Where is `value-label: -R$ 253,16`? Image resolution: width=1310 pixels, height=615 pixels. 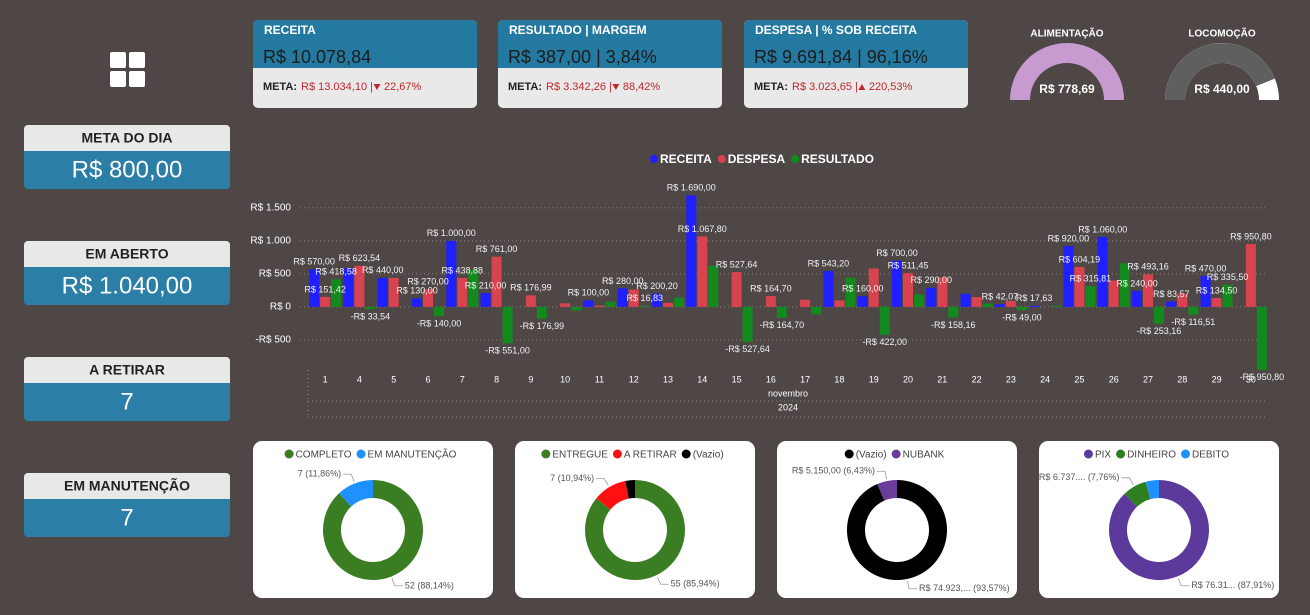 value-label: -R$ 253,16 is located at coordinates (1159, 331).